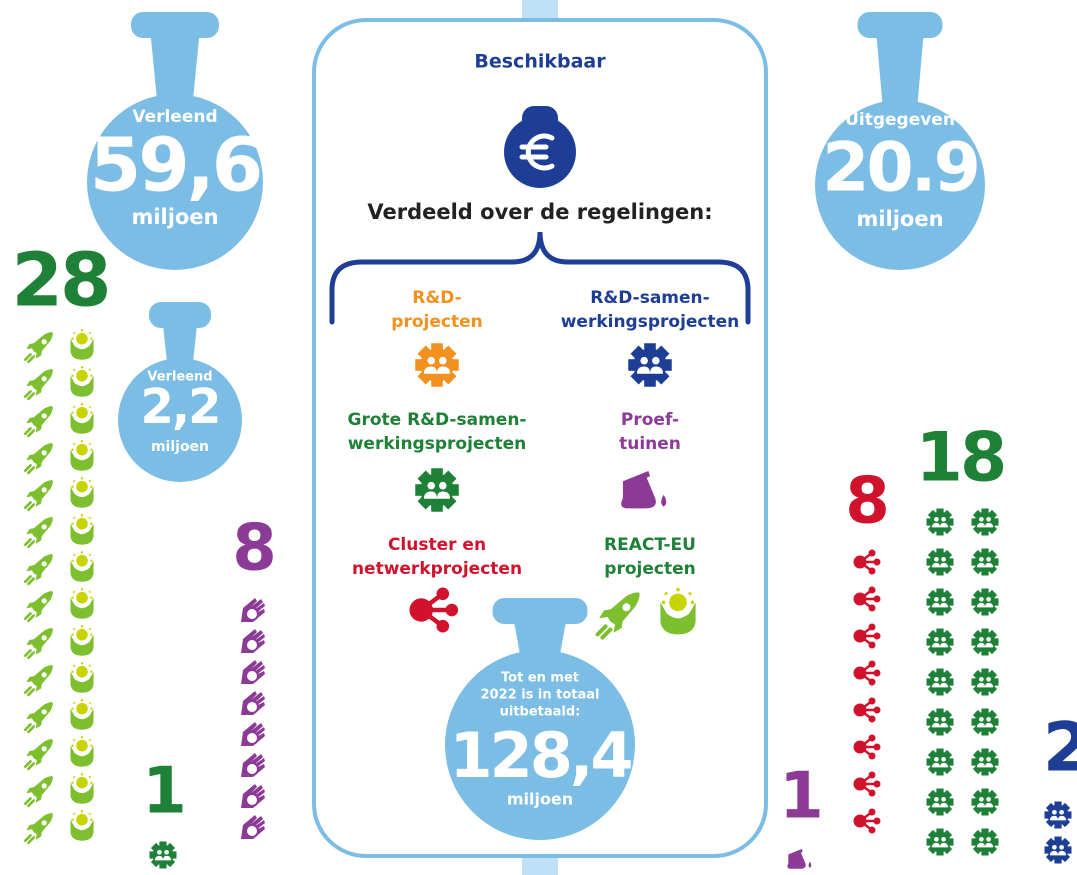 The image size is (1077, 875). Describe the element at coordinates (540, 10) in the screenshot. I see `connector-top` at that location.